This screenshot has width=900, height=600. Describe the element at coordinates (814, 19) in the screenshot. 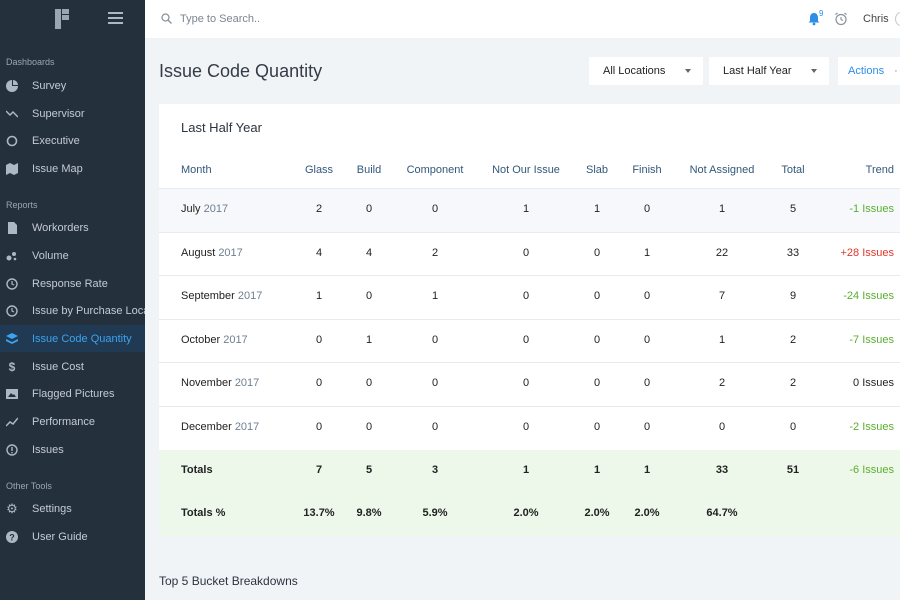

I see `bell-icon` at that location.